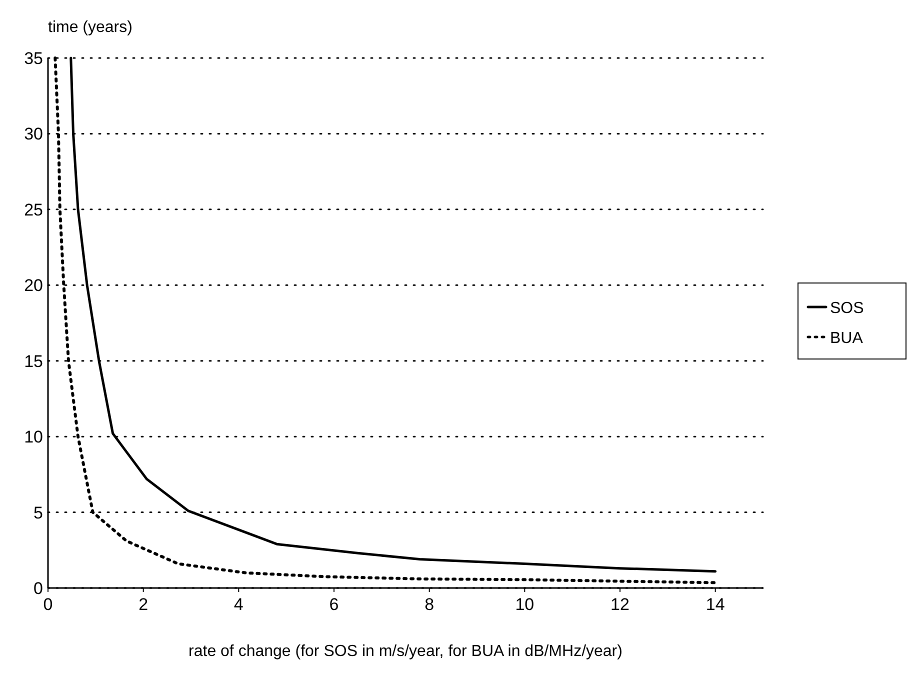 The width and height of the screenshot is (914, 678). Describe the element at coordinates (620, 604) in the screenshot. I see `x-tick-label: 12` at that location.